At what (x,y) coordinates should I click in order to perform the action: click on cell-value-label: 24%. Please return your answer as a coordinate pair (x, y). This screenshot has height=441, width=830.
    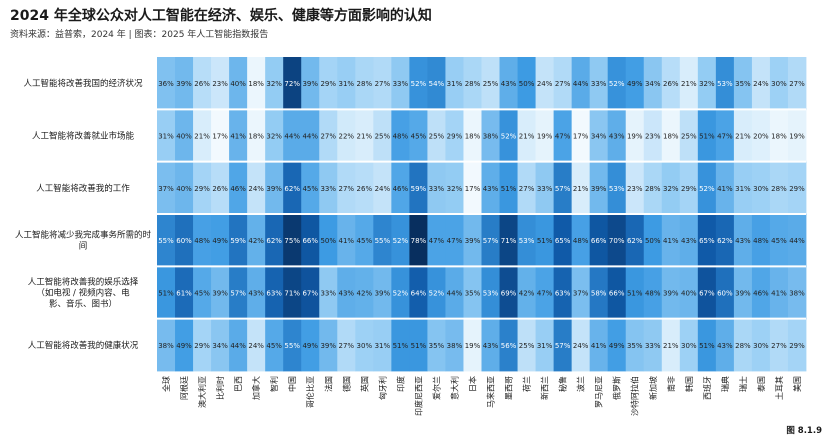
    Looking at the image, I should click on (383, 189).